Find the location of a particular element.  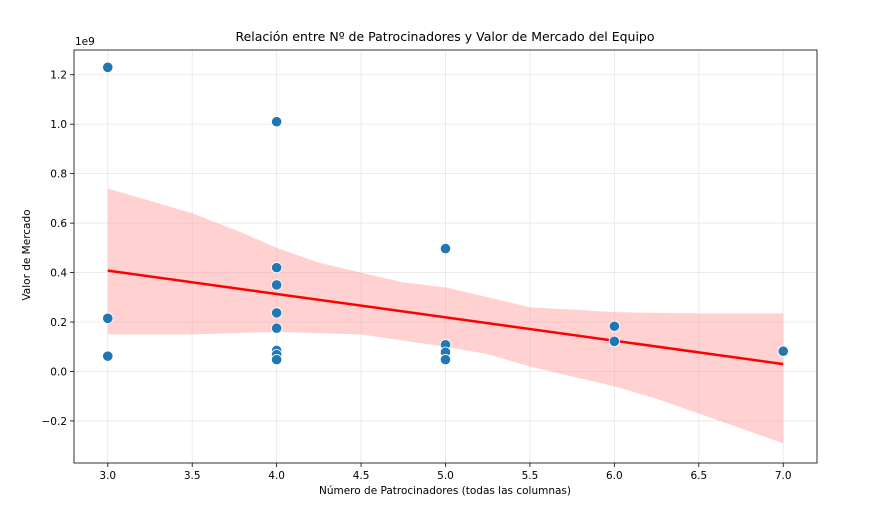

x-tick-label: 3.5 is located at coordinates (192, 476).